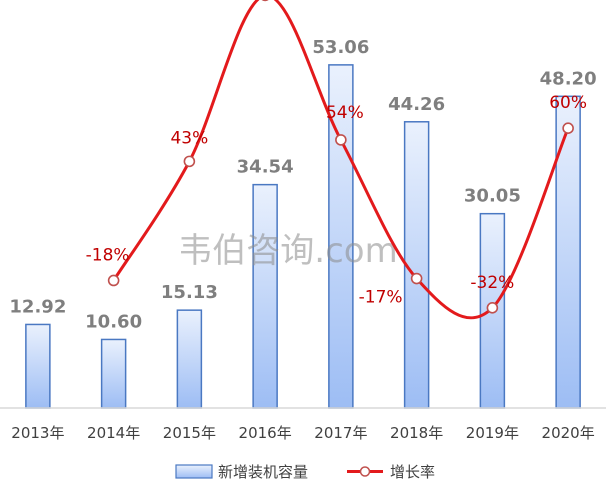  What do you see at coordinates (492, 433) in the screenshot?
I see `x-tick-label: 2019年` at bounding box center [492, 433].